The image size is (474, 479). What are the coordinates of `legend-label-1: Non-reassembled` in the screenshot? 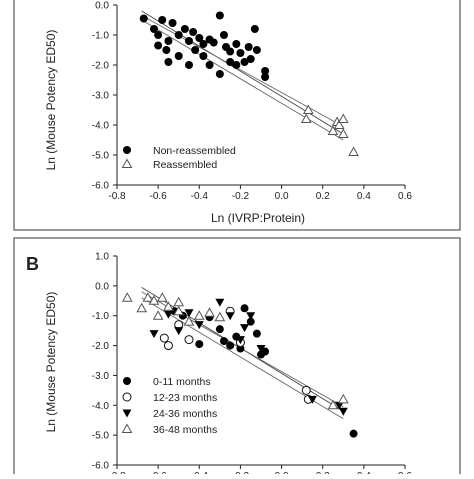 It's located at (194, 151).